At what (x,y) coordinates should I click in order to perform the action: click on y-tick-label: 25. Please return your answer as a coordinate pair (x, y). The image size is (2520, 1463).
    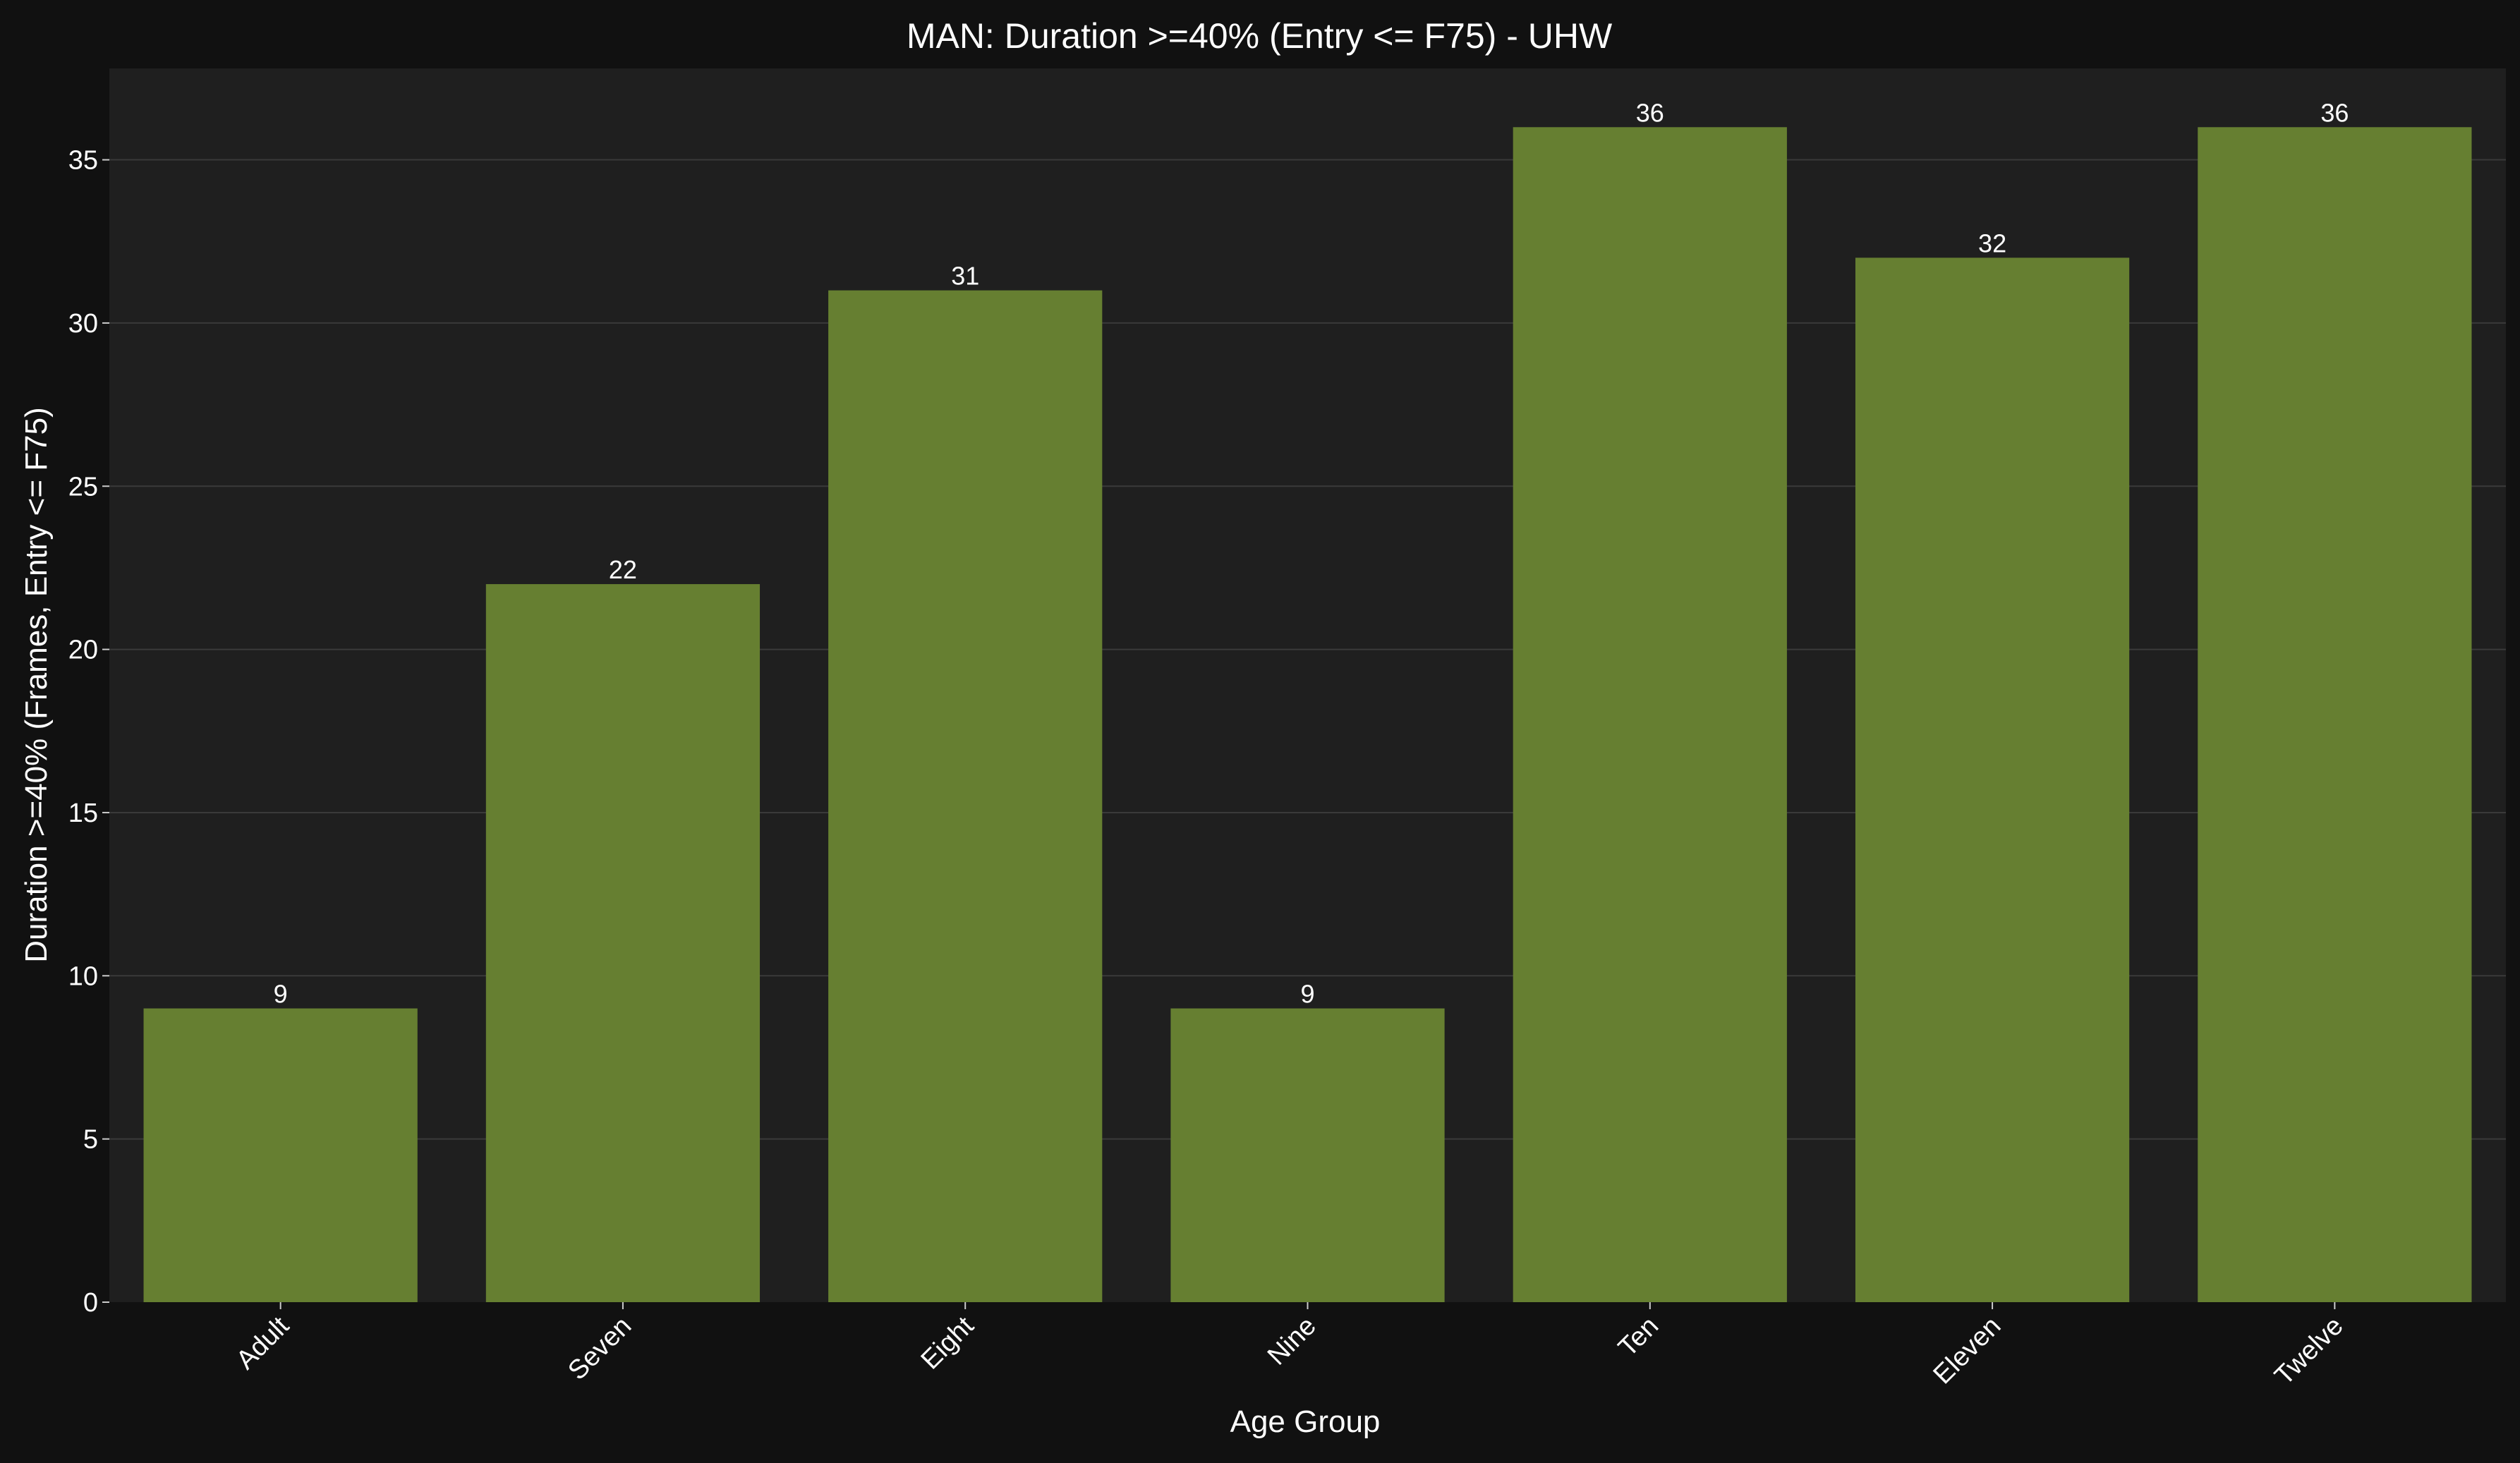
    Looking at the image, I should click on (83, 487).